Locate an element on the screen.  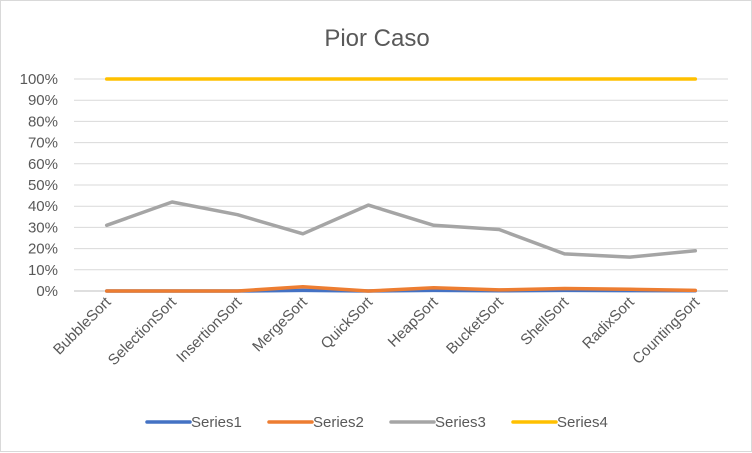
y-tick-label: 30% is located at coordinates (43, 227).